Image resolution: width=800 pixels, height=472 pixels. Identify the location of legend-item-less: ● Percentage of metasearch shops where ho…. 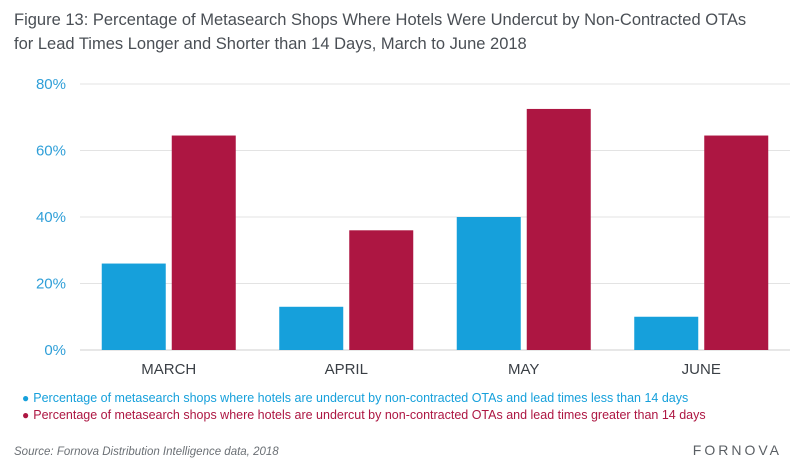
(364, 398).